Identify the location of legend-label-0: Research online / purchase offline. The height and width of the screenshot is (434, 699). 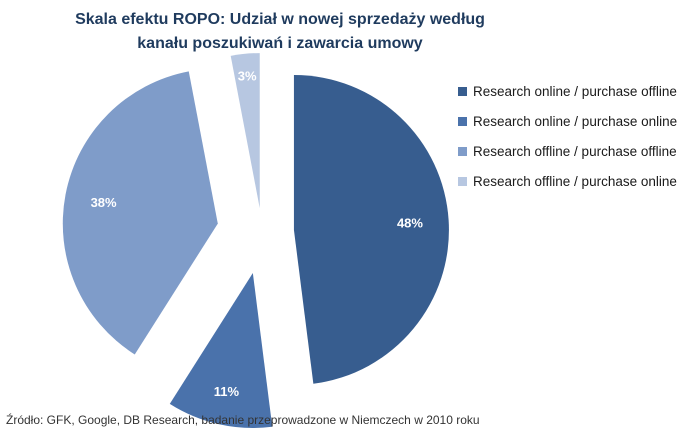
(575, 91).